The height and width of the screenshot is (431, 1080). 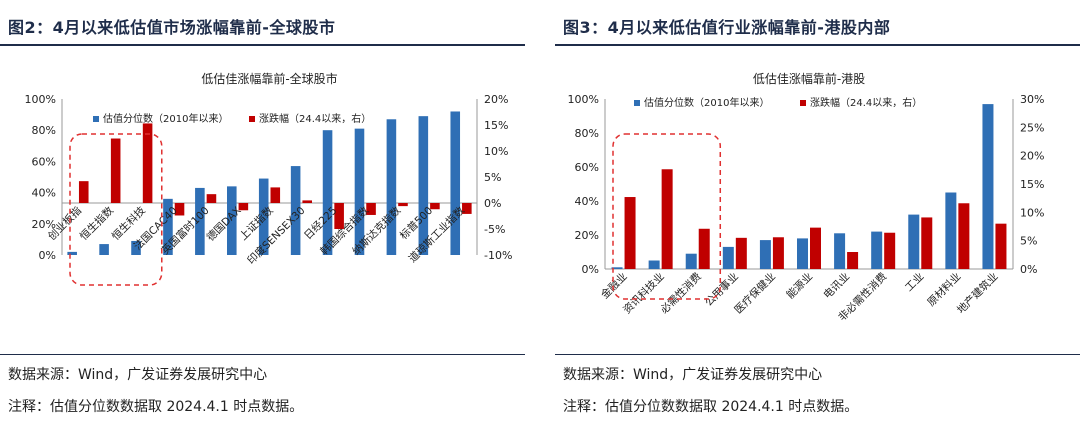 I want to click on note-text: 注释：估值分位数数据取 2024.4.1 时点数据。, so click(x=711, y=407).